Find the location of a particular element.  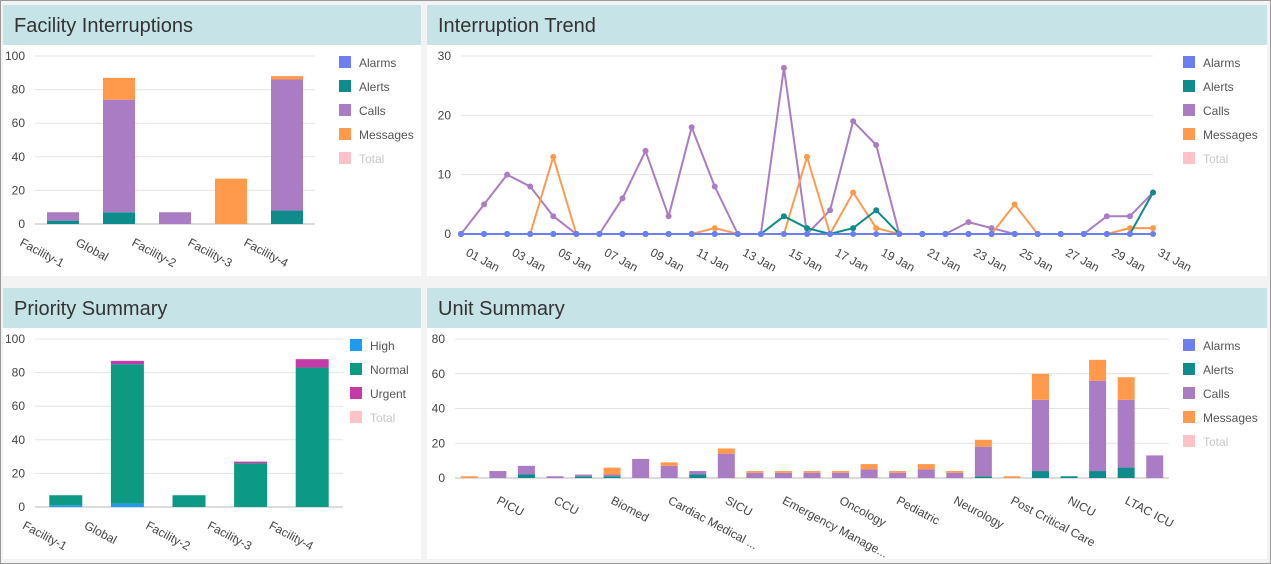

y-tick-label: 40 is located at coordinates (19, 157).